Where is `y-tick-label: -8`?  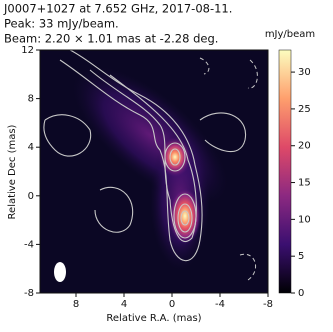
y-tick-label: -8 is located at coordinates (29, 293).